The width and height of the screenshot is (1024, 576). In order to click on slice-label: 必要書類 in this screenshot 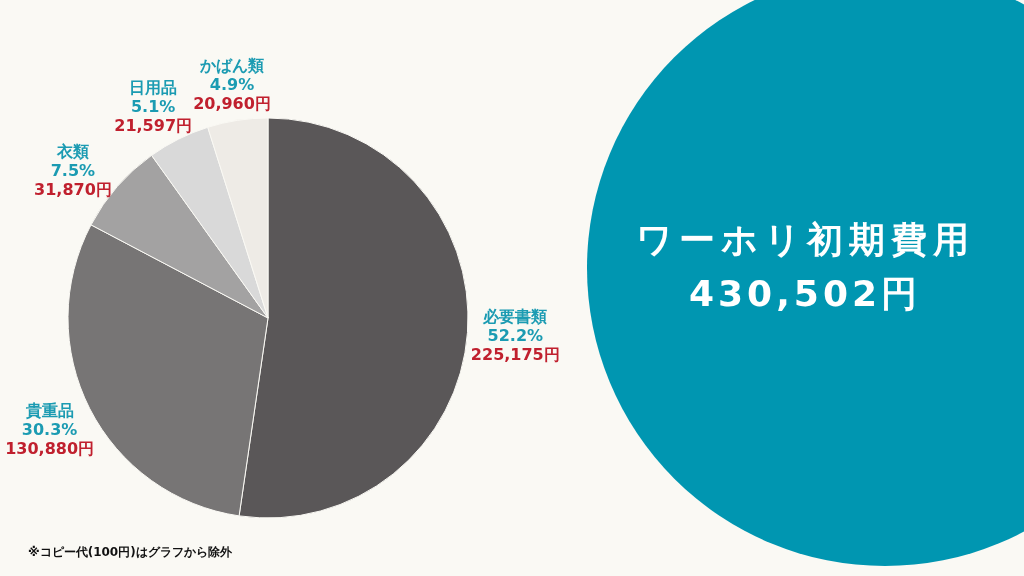, I will do `click(515, 317)`.